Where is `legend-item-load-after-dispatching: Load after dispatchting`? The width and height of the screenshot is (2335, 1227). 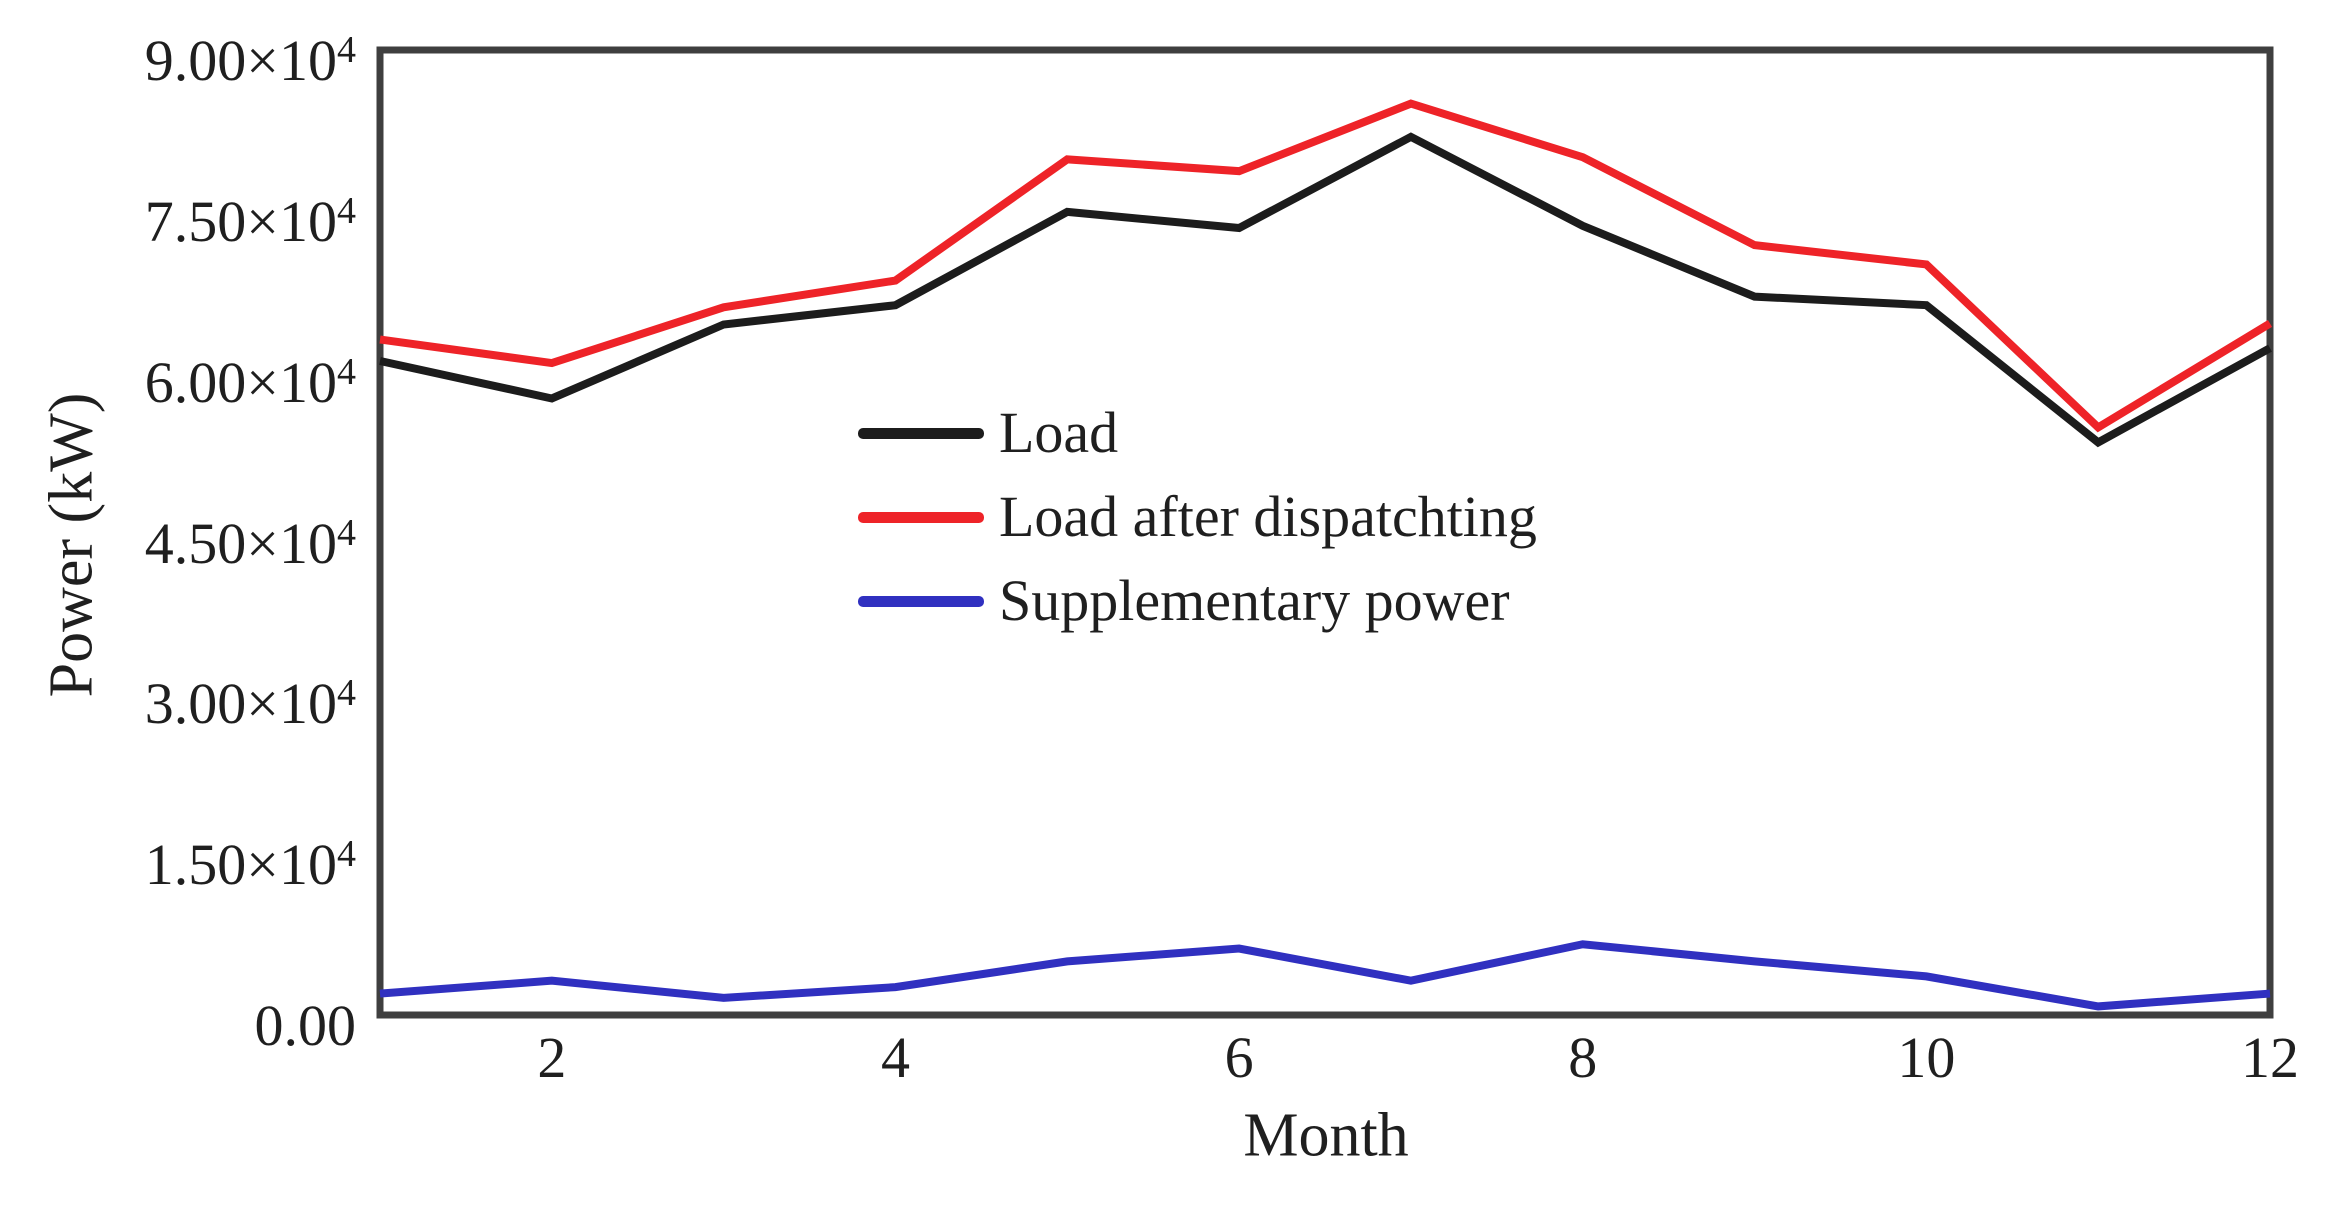 legend-item-load-after-dispatching: Load after dispatchting is located at coordinates (1197, 517).